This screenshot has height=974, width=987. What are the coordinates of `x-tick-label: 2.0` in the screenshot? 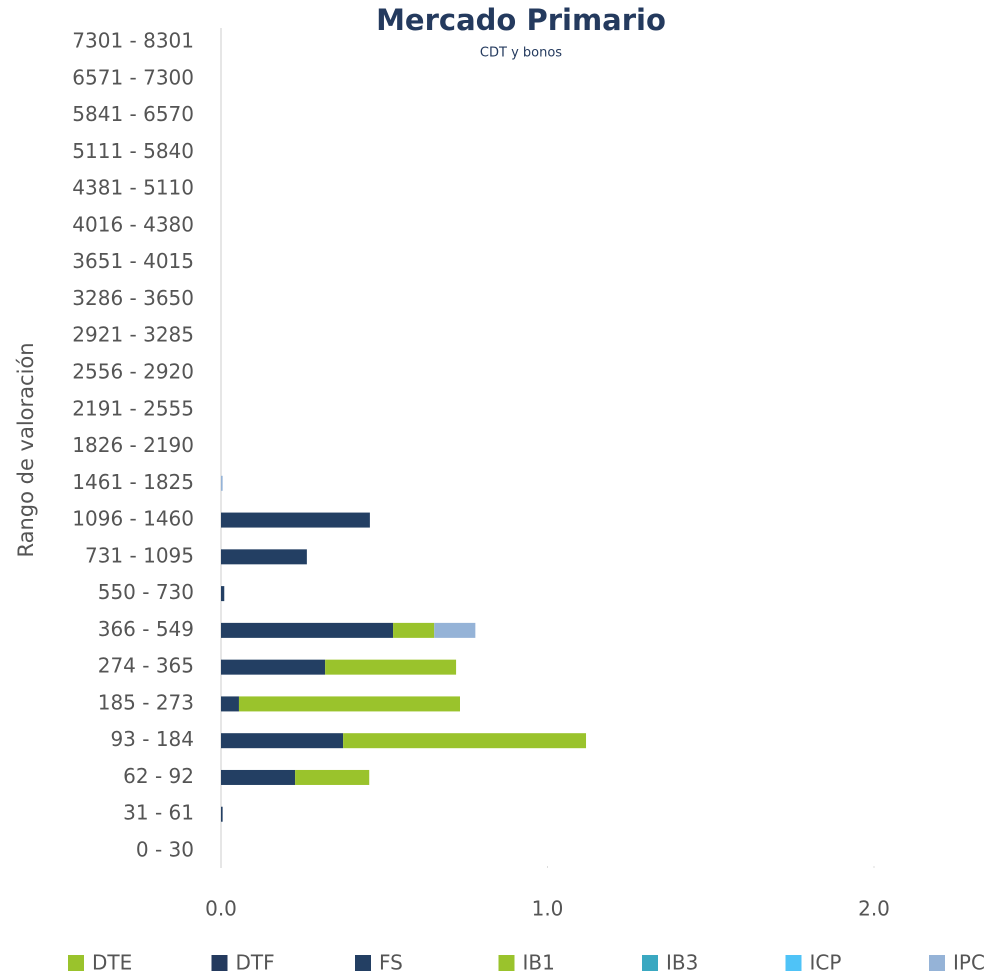 It's located at (874, 909).